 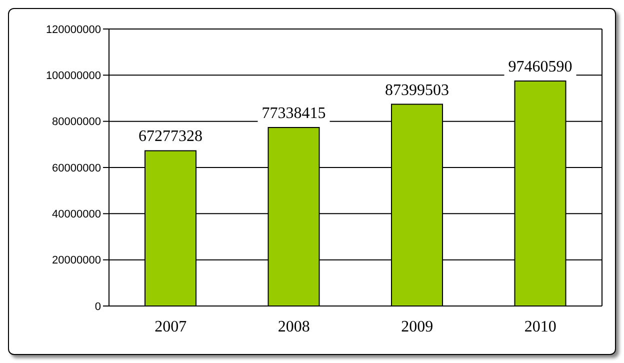 What do you see at coordinates (73, 76) in the screenshot?
I see `y-tick-label: 100000000` at bounding box center [73, 76].